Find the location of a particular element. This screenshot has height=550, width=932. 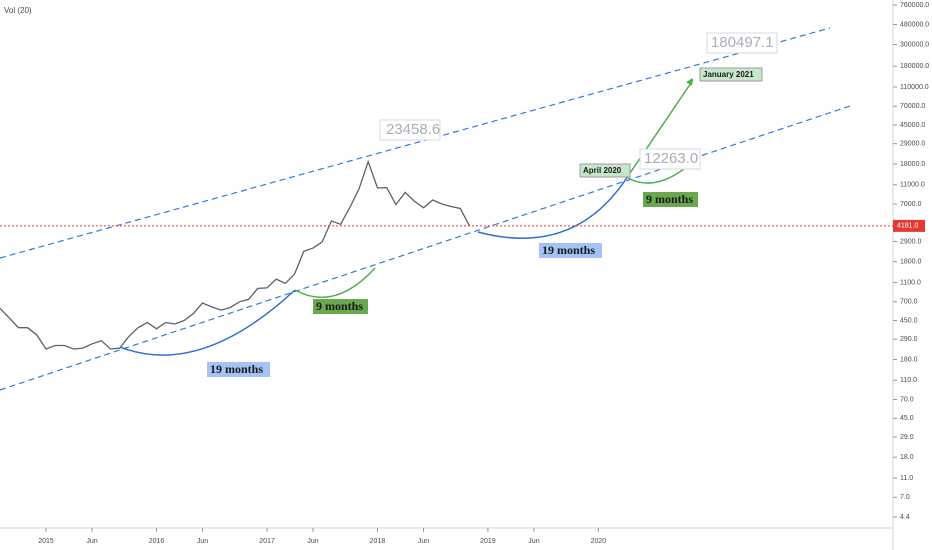

legend-label: Vol (20) is located at coordinates (18, 10).